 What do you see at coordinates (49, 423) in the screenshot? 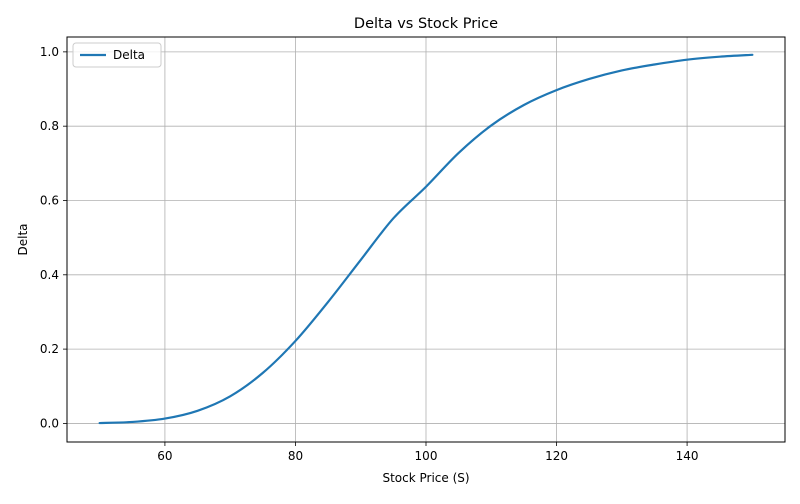
I see `y-tick-label: 0.0` at bounding box center [49, 423].